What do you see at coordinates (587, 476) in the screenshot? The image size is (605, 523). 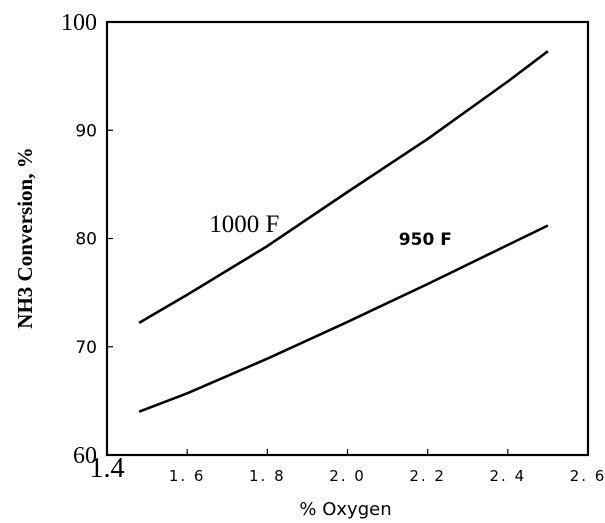 I see `x-tick-label: 2. 6` at bounding box center [587, 476].